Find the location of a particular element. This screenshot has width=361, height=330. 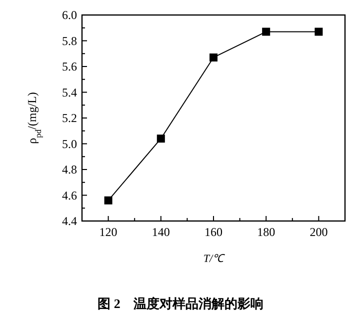

y-tick-label: 6.0 is located at coordinates (69, 15).